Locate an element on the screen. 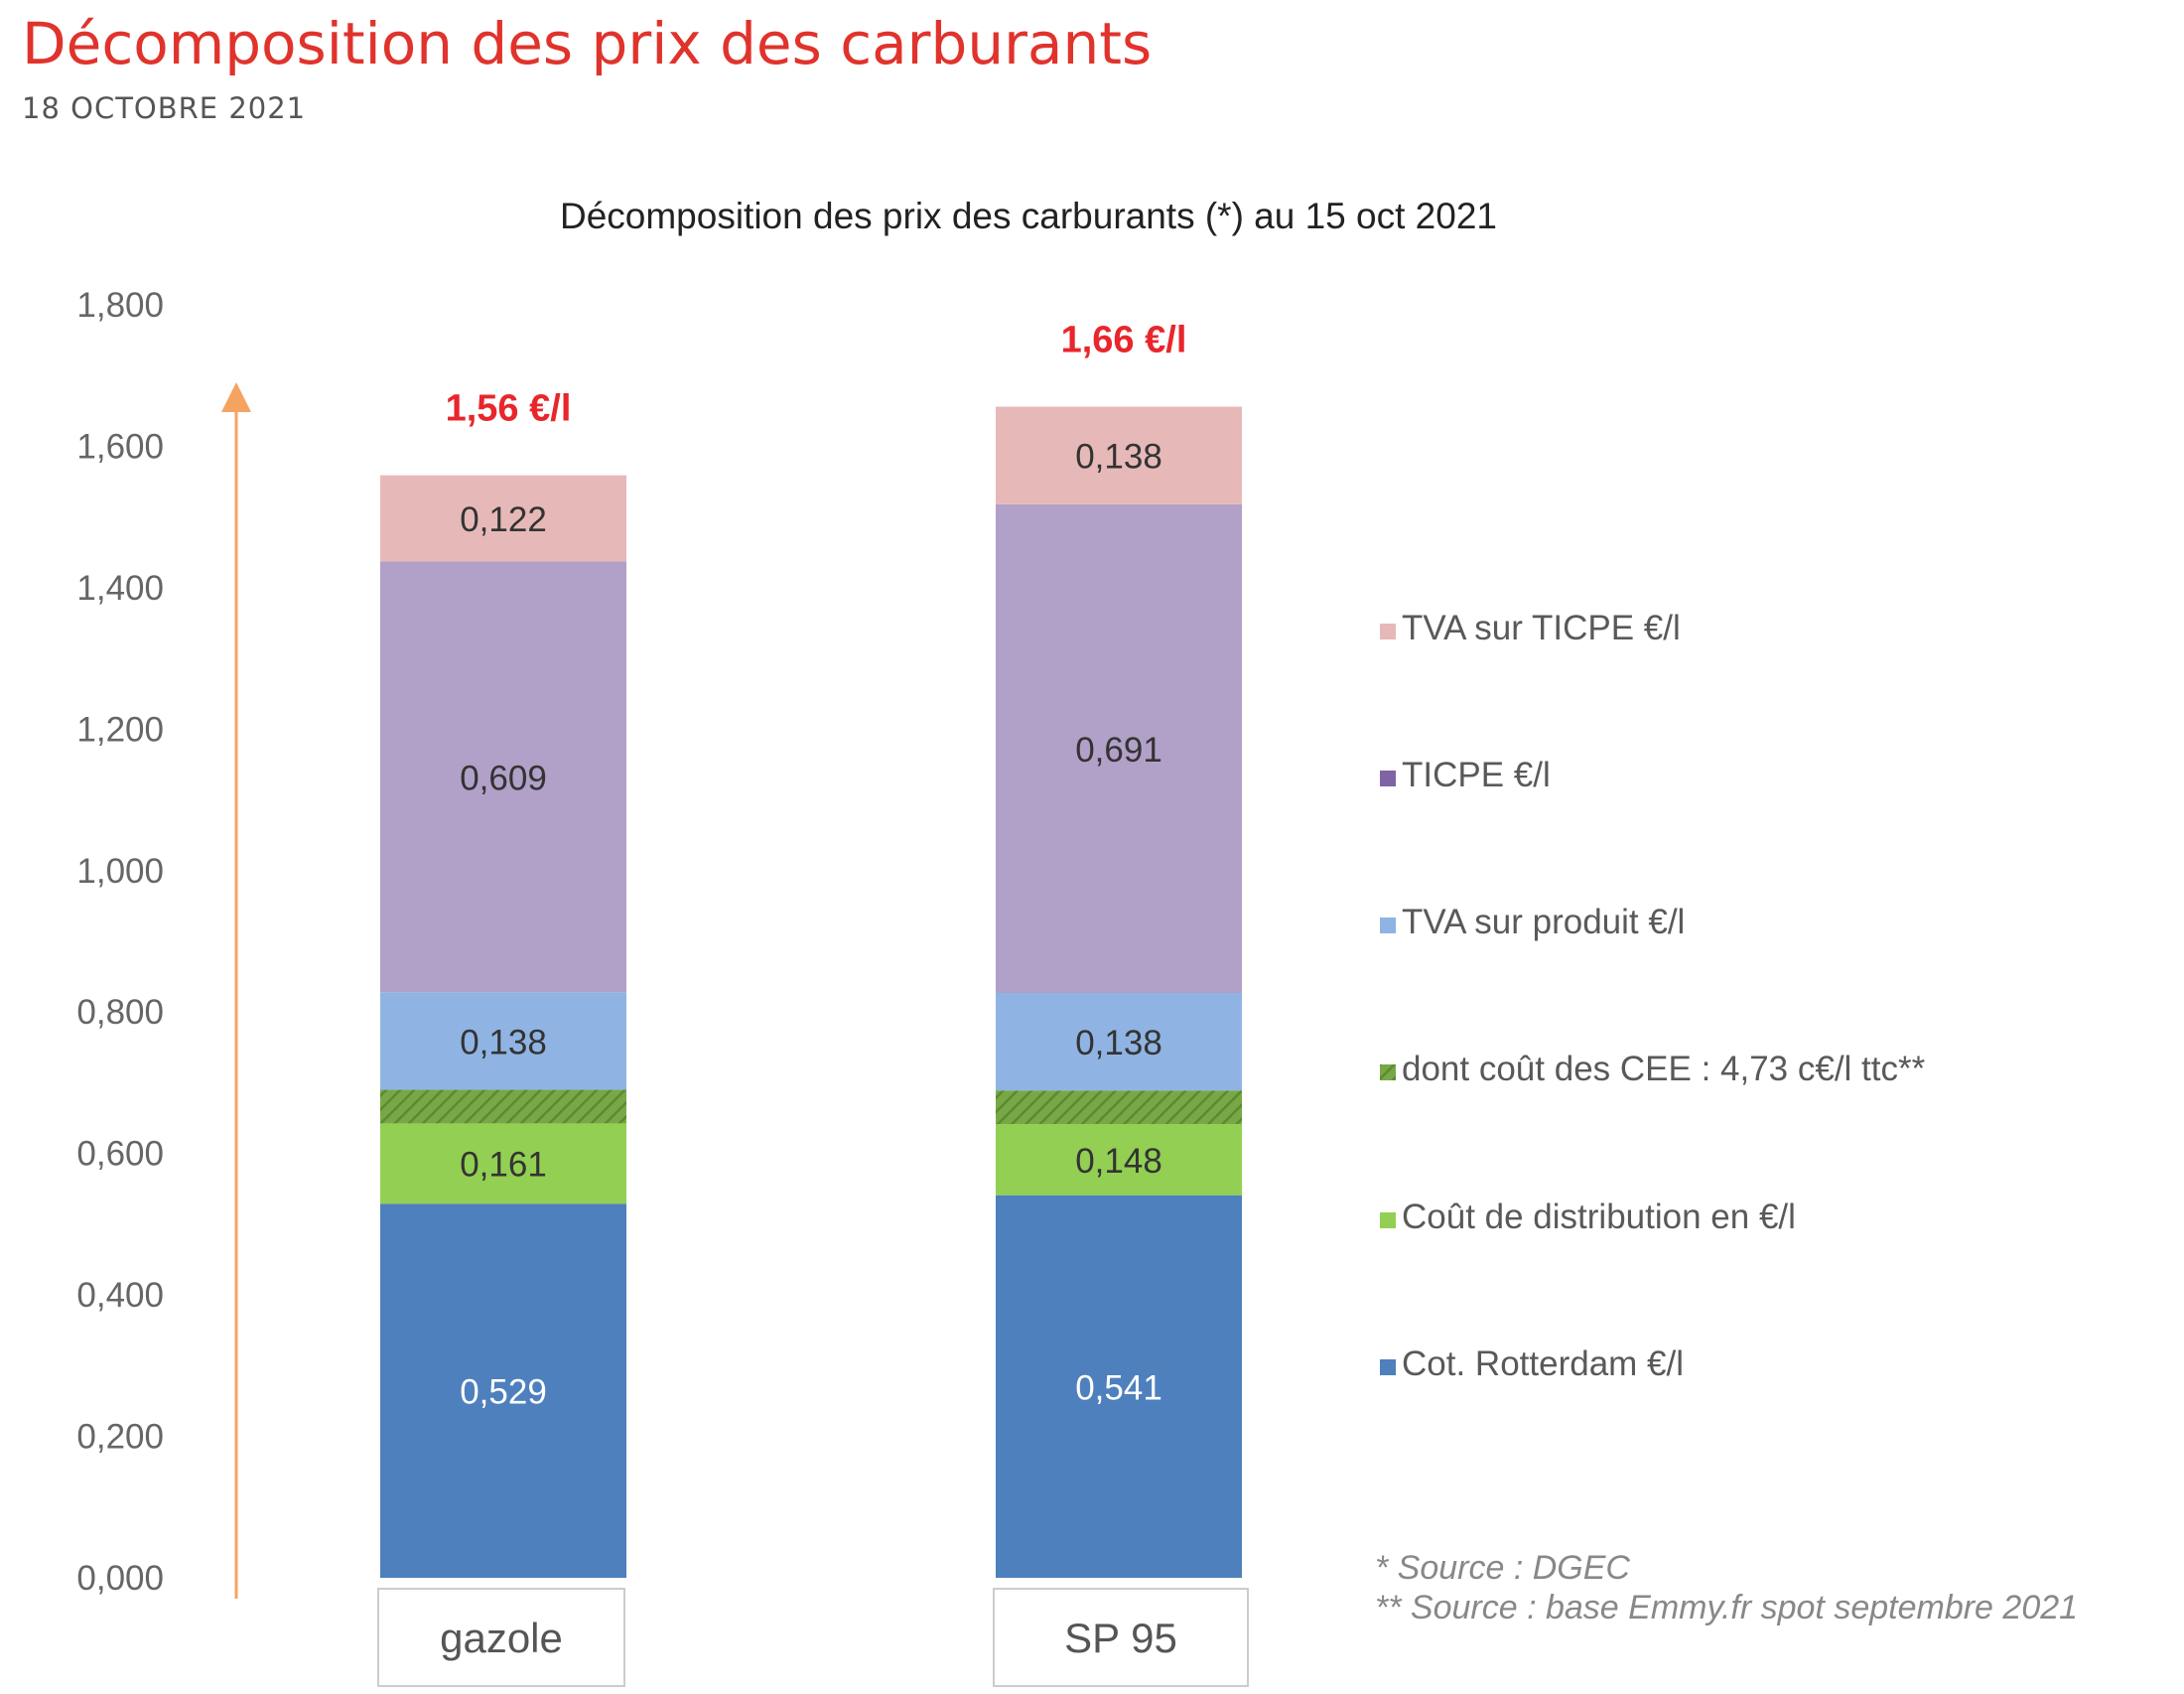  legend-label: Cot. Rotterdam €/l is located at coordinates (1543, 1364).